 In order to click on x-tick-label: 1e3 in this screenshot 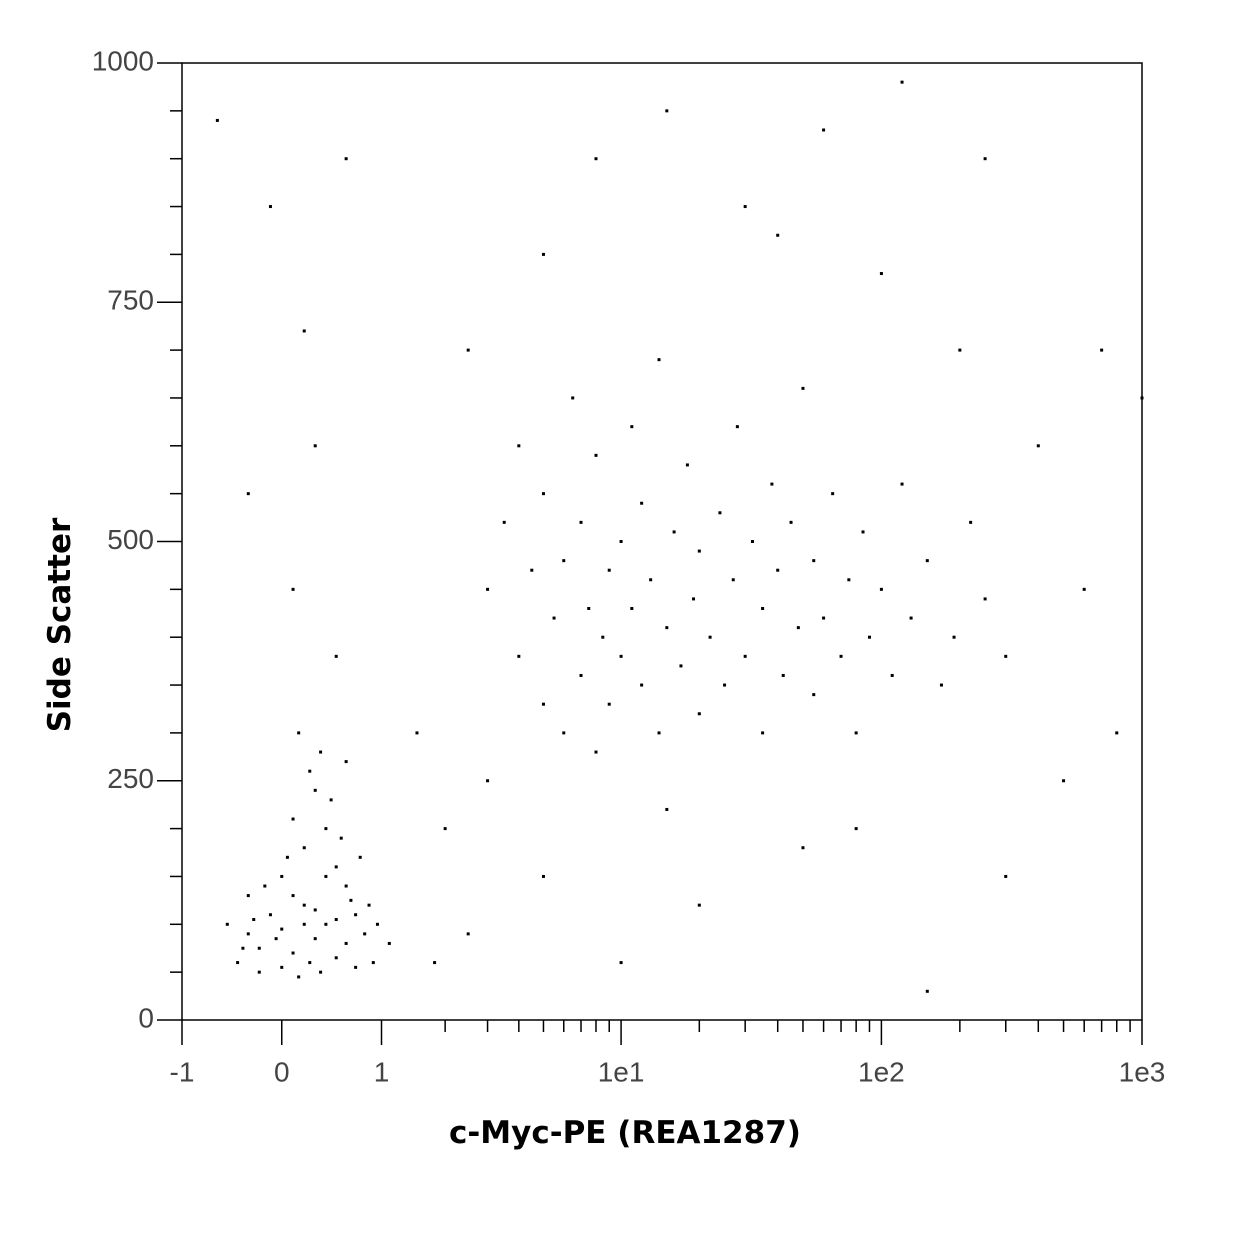, I will do `click(1142, 1071)`.